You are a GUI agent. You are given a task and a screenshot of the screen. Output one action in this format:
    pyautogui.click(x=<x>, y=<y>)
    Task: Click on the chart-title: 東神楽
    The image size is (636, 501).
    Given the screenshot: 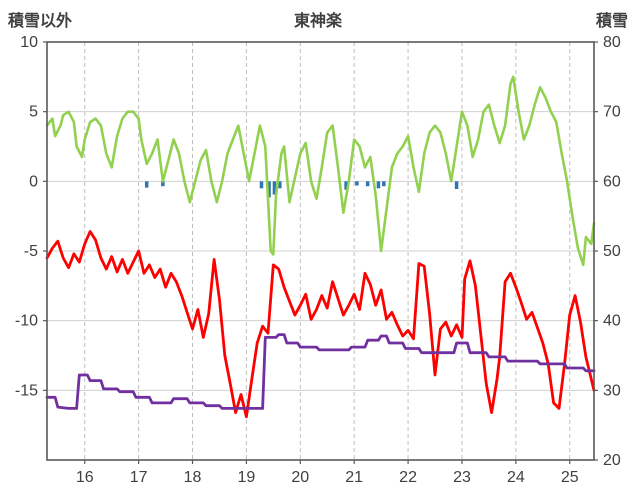 What is the action you would take?
    pyautogui.click(x=317, y=21)
    